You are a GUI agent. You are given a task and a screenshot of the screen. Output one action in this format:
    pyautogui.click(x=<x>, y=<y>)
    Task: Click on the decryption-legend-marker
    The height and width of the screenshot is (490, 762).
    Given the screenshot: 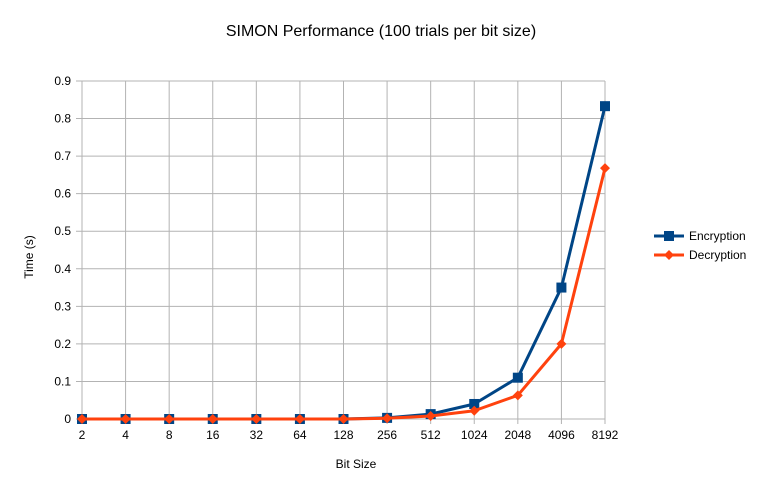 What is the action you would take?
    pyautogui.click(x=669, y=255)
    